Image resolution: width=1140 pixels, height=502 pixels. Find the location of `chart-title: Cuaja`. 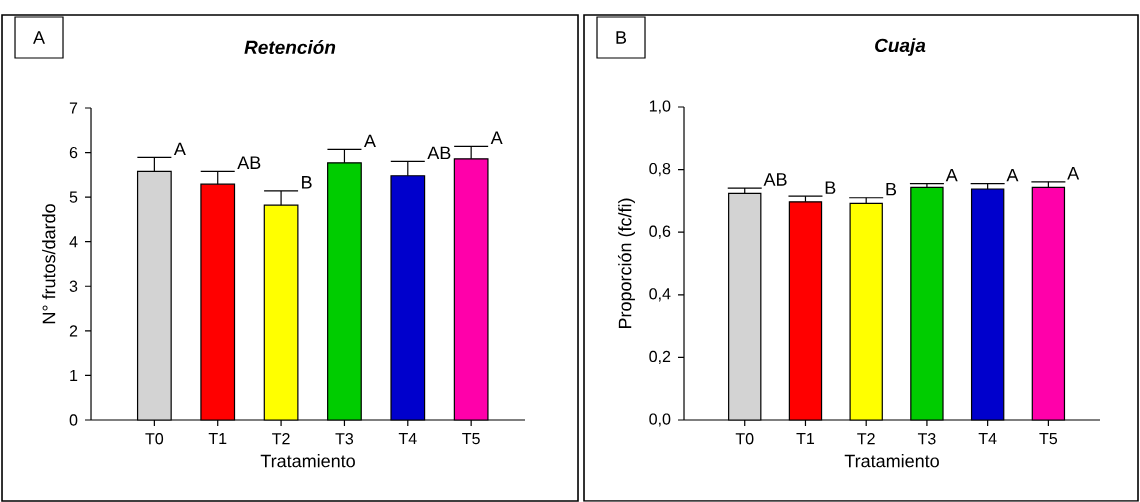

chart-title: Cuaja is located at coordinates (900, 47).